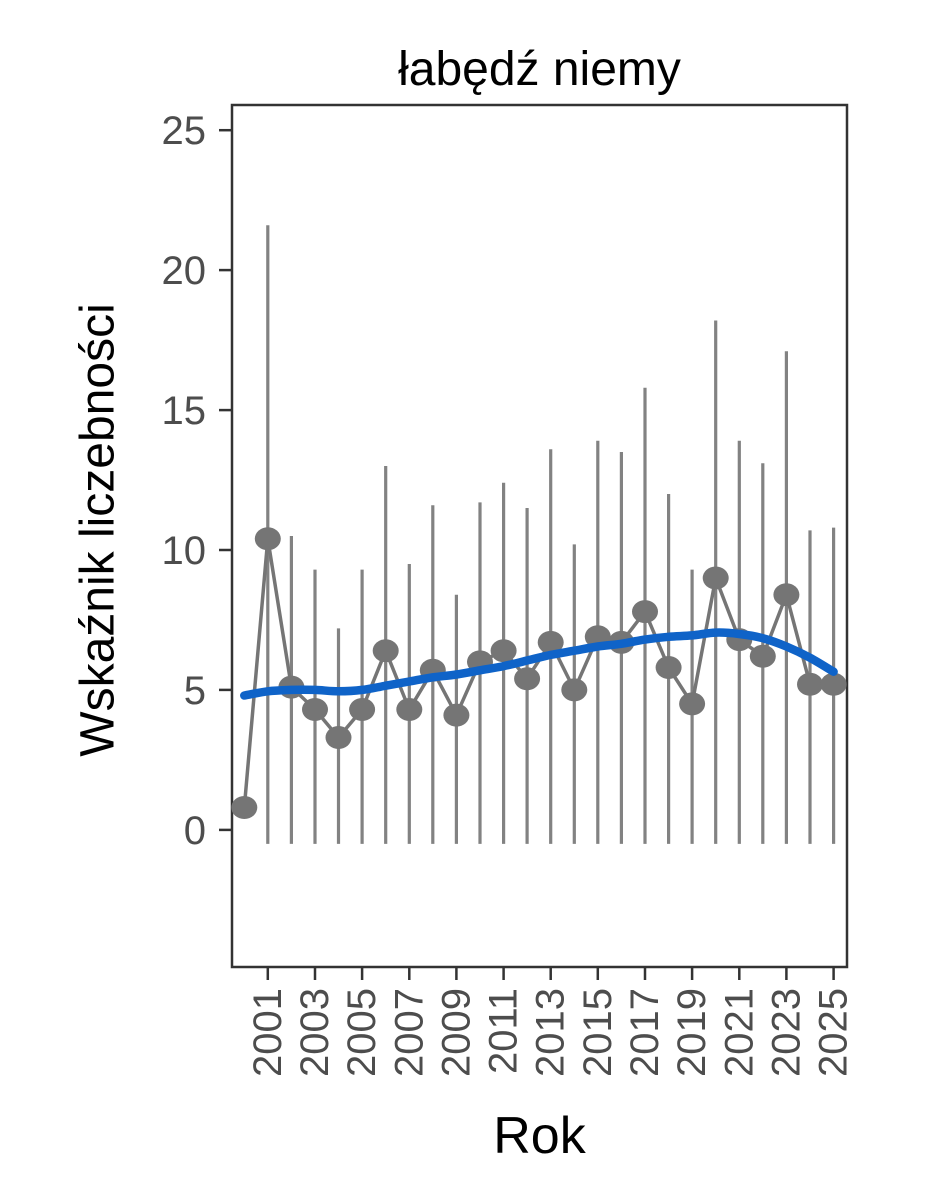 The image size is (944, 1181). I want to click on y-axis-tick-label: 0, so click(195, 831).